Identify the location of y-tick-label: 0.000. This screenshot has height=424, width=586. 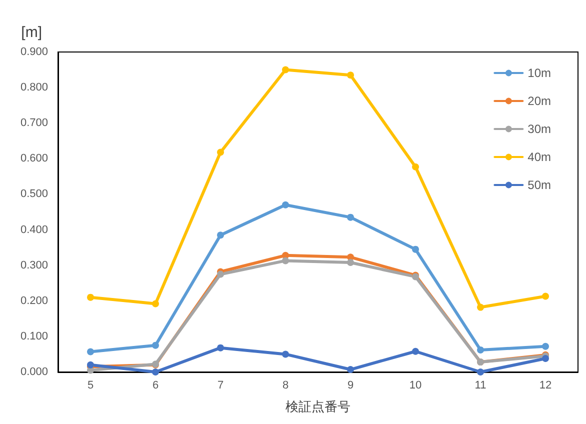
(34, 372).